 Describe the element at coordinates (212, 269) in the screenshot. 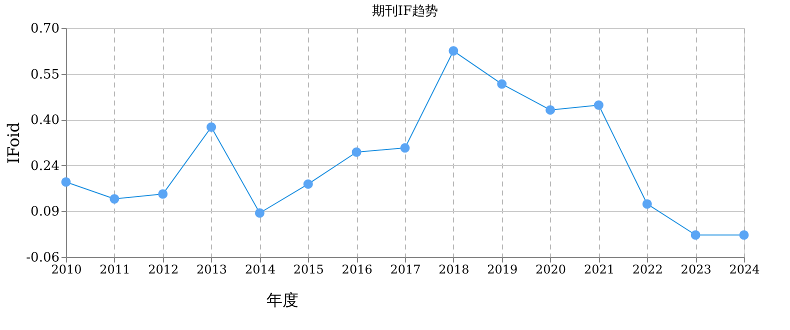

I see `x-tick-label: 2013` at that location.